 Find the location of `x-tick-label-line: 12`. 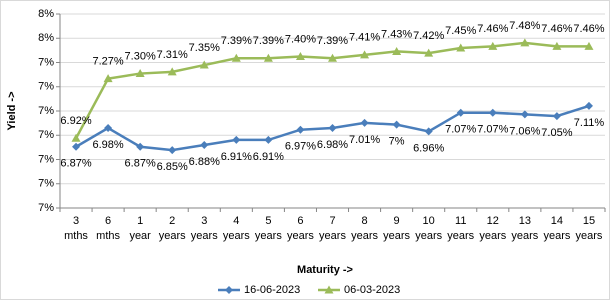

x-tick-label-line: 12 is located at coordinates (493, 221).